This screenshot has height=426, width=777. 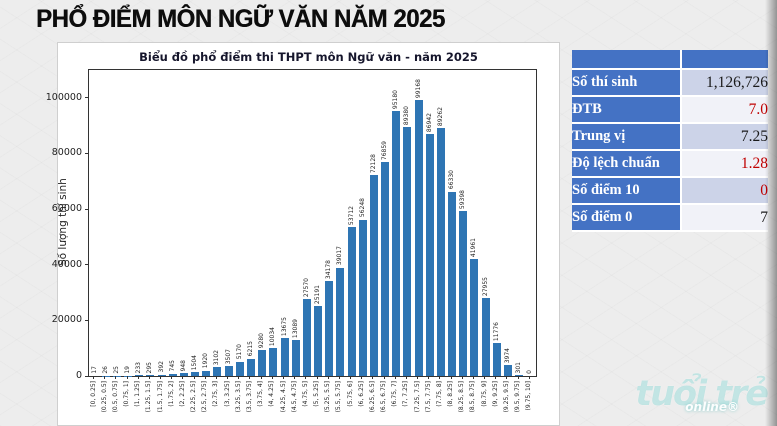 What do you see at coordinates (627, 191) in the screenshot?
I see `stat-label: Số điểm 10` at bounding box center [627, 191].